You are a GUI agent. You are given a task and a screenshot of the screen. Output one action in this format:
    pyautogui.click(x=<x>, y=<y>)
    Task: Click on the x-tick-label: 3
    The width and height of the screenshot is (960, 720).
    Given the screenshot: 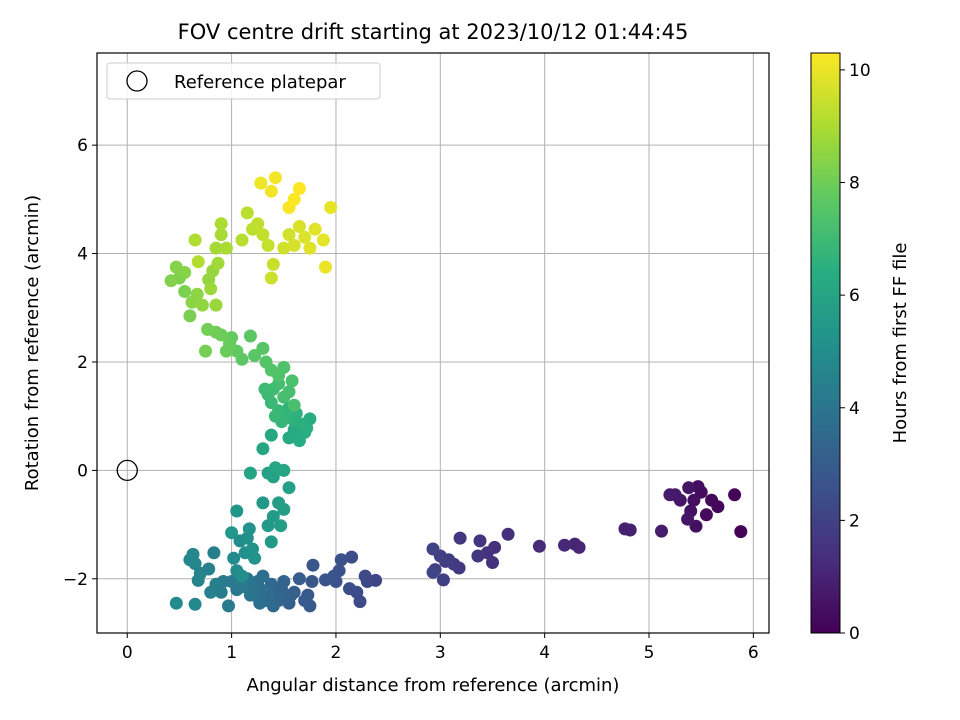 What is the action you would take?
    pyautogui.click(x=440, y=653)
    